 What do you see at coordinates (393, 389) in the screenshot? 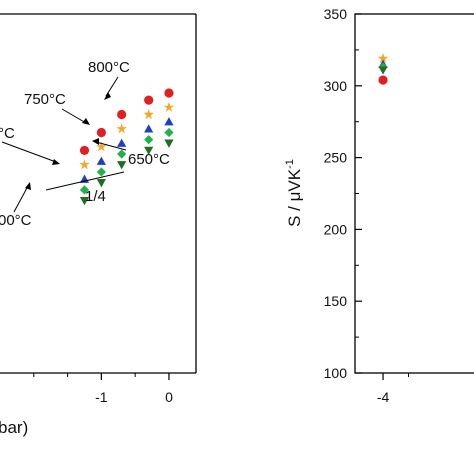
I see `right-x-ticks: -4` at bounding box center [393, 389].